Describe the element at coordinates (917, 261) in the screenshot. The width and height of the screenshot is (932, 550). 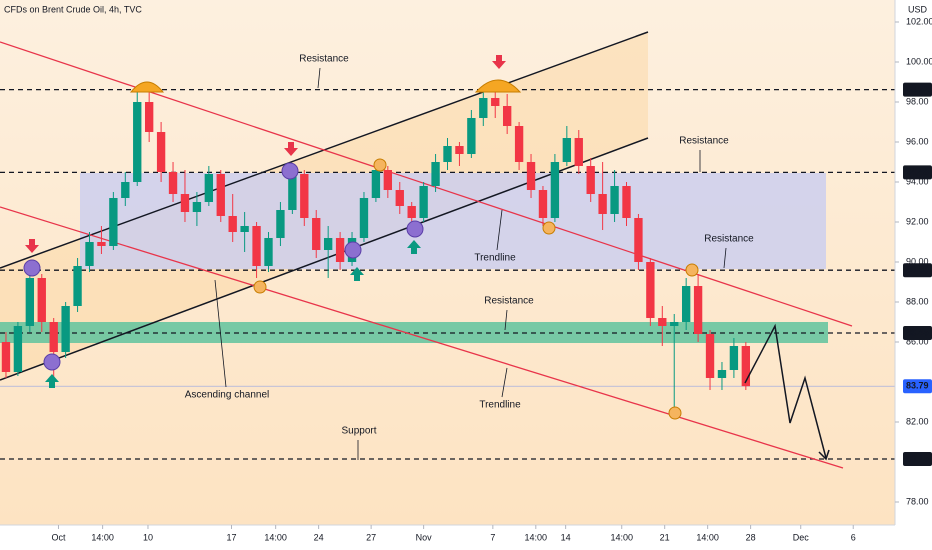
I see `y-tick-label: 90.00` at that location.